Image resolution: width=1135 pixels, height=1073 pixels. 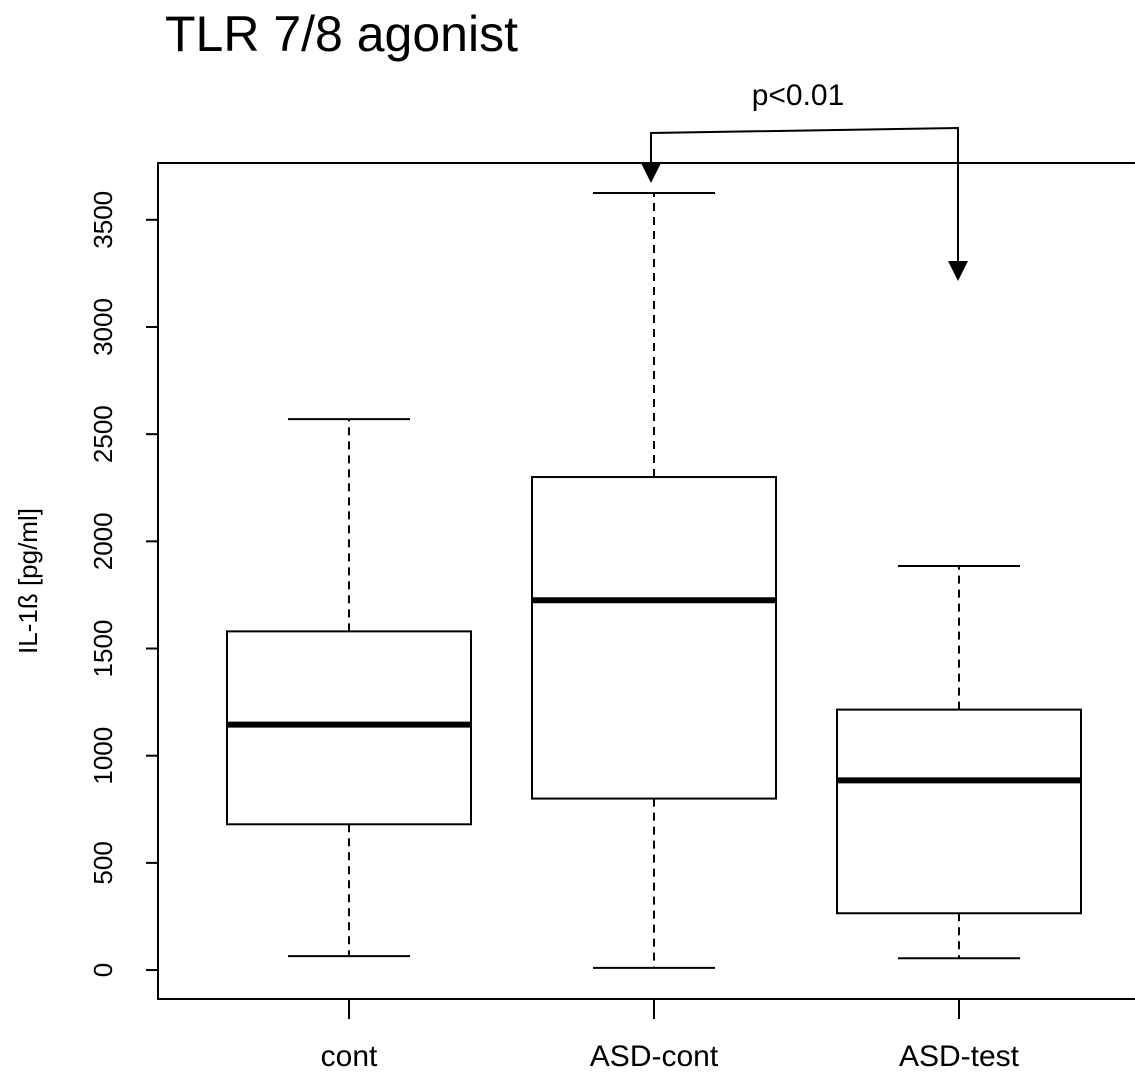 I want to click on y-tick-label: 1500, so click(x=103, y=649).